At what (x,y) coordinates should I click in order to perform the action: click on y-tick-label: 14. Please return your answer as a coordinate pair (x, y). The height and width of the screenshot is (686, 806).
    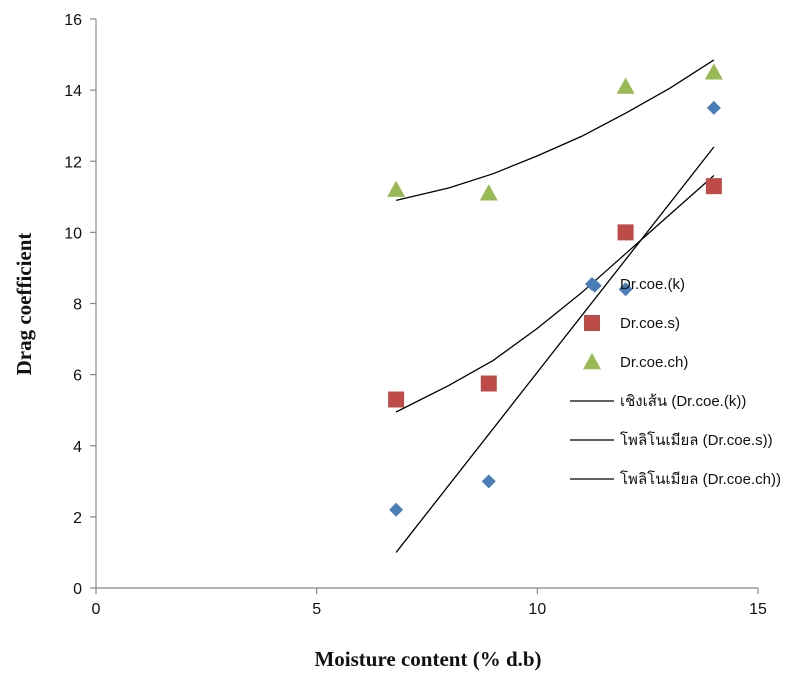
    Looking at the image, I should click on (73, 91).